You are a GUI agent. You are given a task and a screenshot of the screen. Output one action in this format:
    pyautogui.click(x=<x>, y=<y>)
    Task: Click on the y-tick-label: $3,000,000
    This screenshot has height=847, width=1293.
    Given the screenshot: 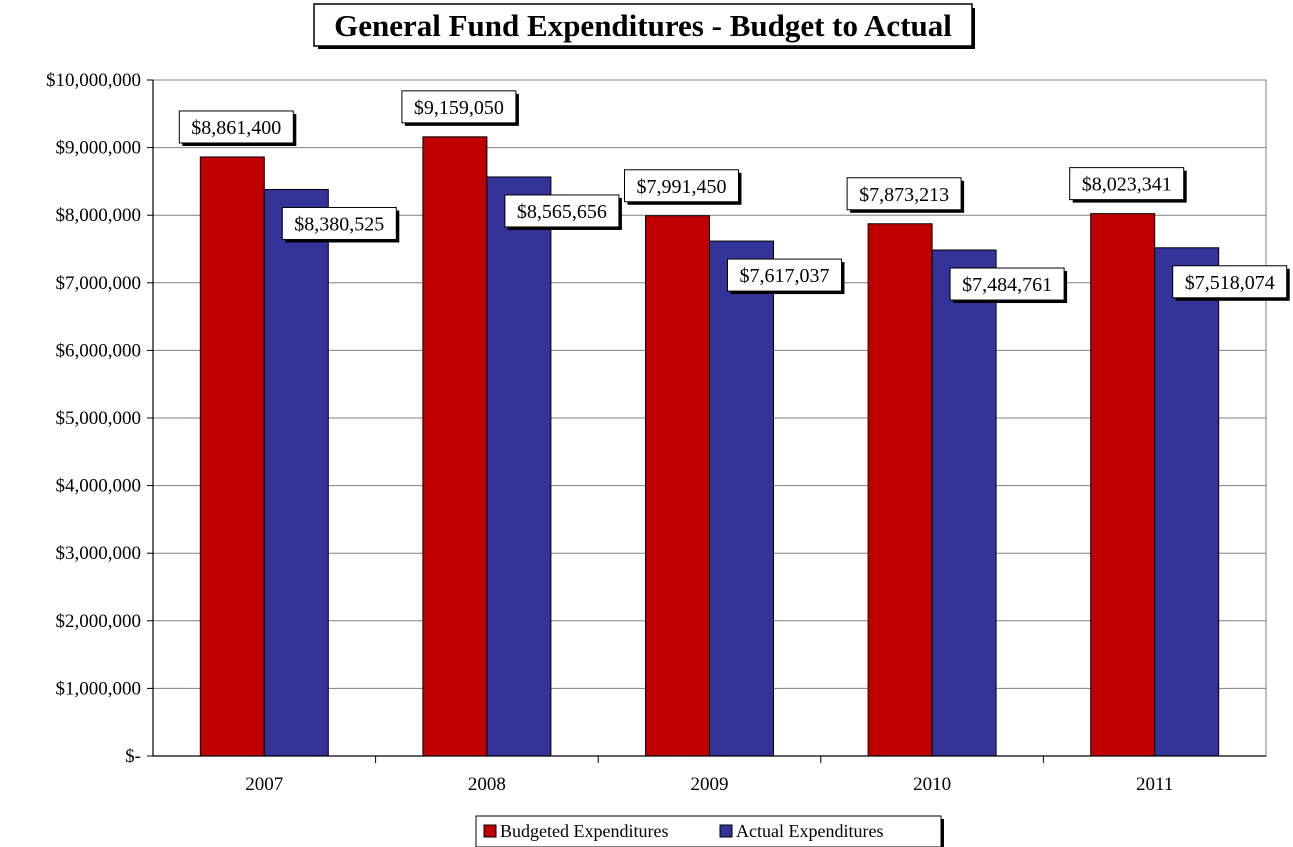 What is the action you would take?
    pyautogui.click(x=99, y=553)
    